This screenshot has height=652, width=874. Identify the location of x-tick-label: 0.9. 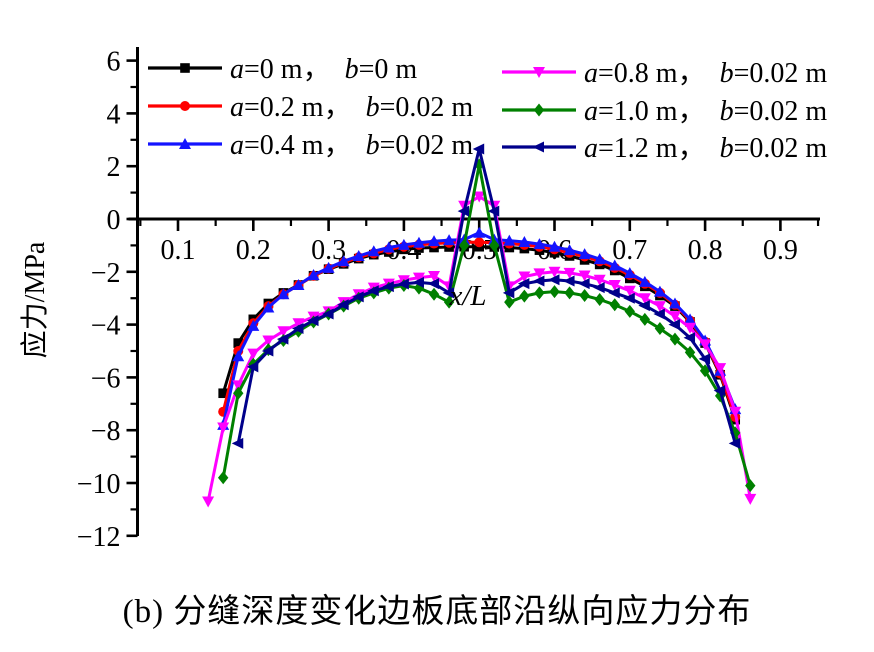
(780, 250).